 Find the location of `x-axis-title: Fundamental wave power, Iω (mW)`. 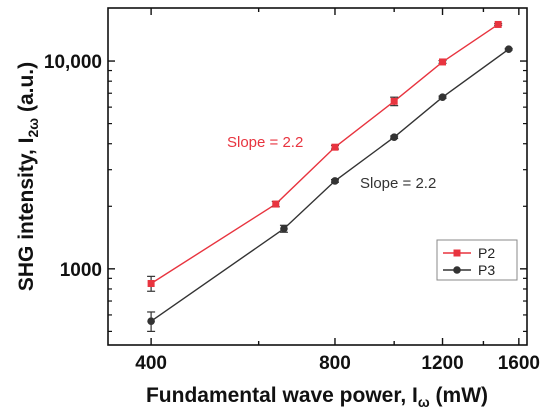

x-axis-title: Fundamental wave power, Iω (mW) is located at coordinates (317, 397).